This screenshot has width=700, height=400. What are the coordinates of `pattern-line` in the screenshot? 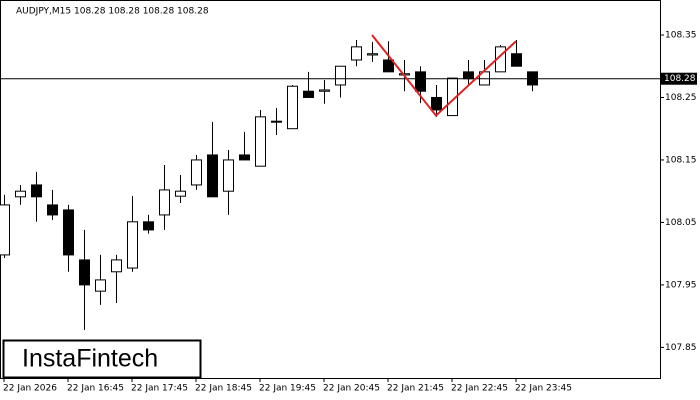 It's located at (444, 76).